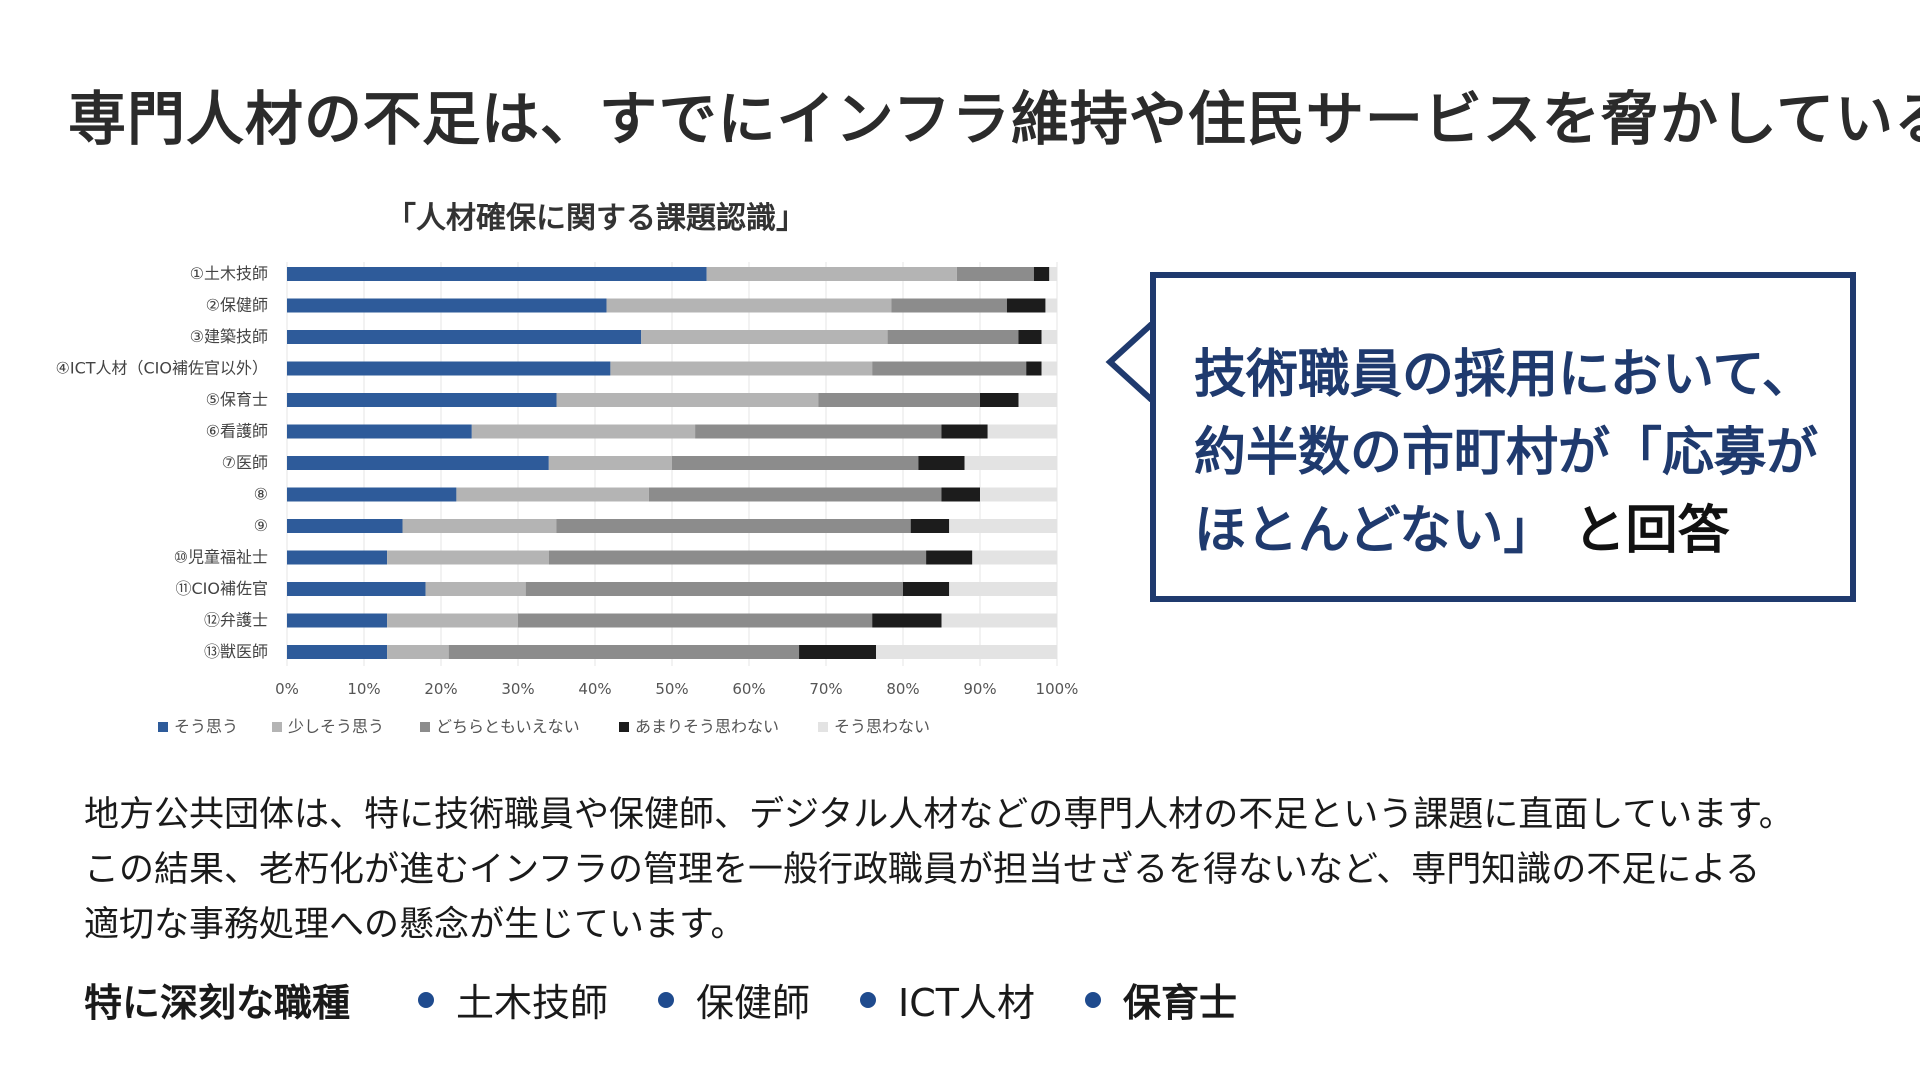  Describe the element at coordinates (966, 1003) in the screenshot. I see `job-text: ICT人材` at that location.